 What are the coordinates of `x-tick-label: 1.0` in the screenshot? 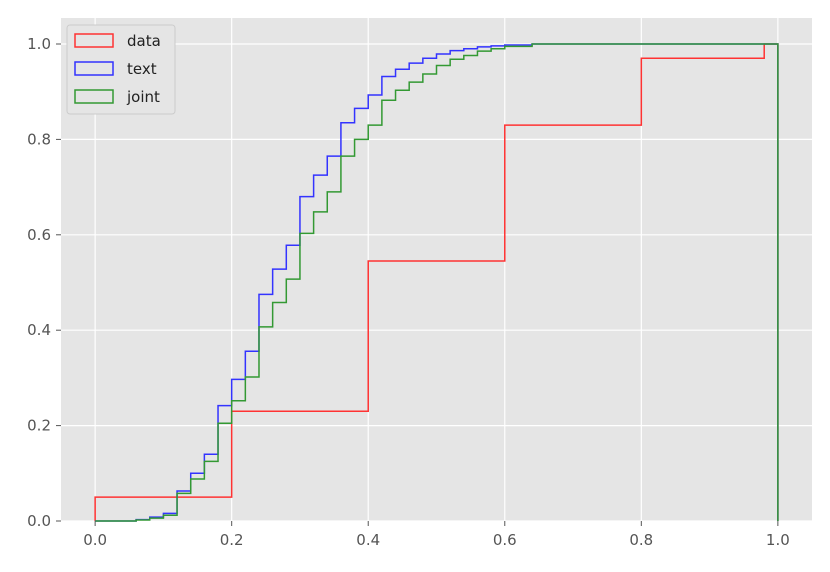 It's located at (778, 540).